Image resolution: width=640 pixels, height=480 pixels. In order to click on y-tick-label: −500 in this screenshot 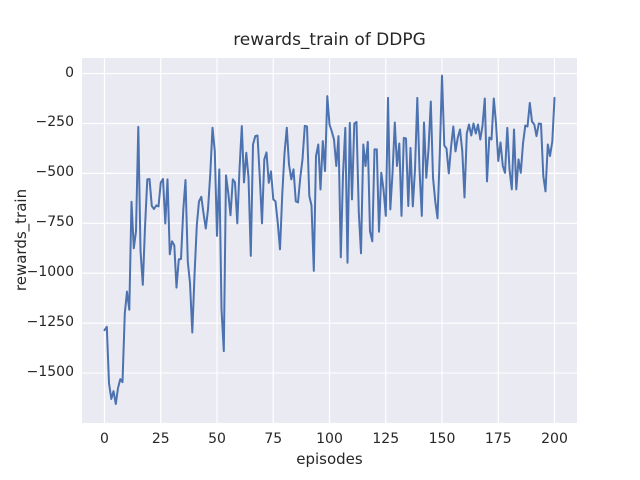, I will do `click(54, 172)`.